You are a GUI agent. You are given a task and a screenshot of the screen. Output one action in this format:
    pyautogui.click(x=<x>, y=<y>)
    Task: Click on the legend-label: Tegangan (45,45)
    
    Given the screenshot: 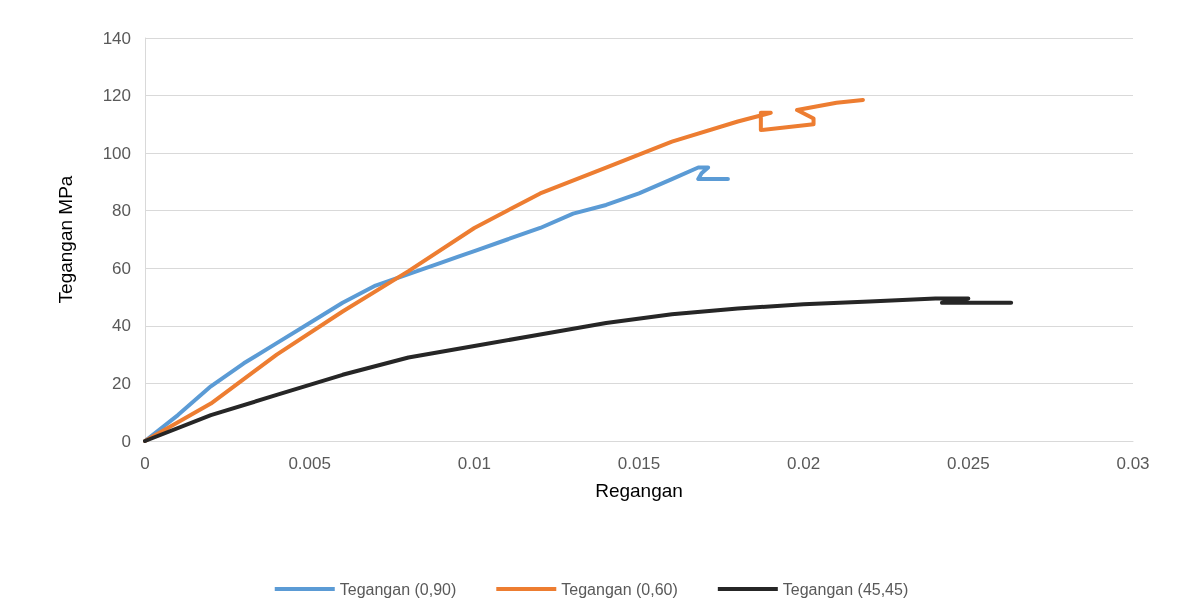 What is the action you would take?
    pyautogui.click(x=845, y=589)
    